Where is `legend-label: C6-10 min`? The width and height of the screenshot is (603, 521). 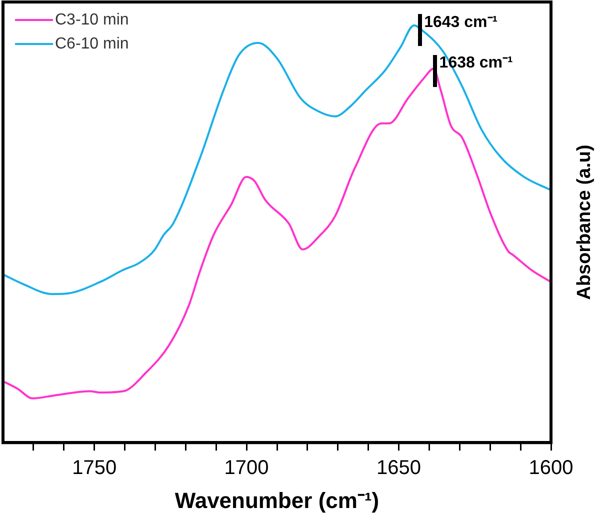 legend-label: C6-10 min is located at coordinates (92, 43).